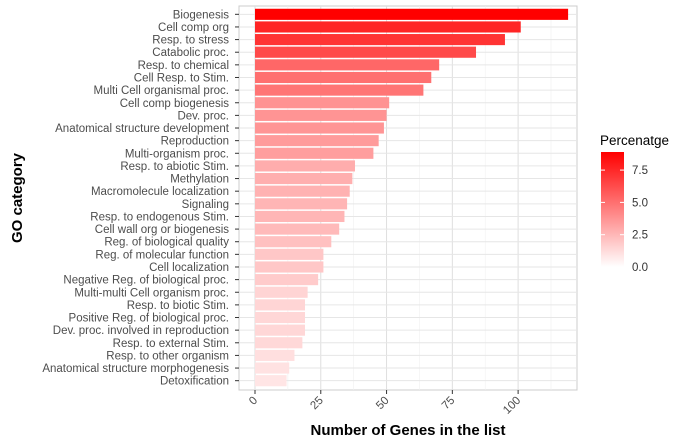 The image size is (689, 446). Describe the element at coordinates (640, 171) in the screenshot. I see `legend-label: 7.5` at that location.